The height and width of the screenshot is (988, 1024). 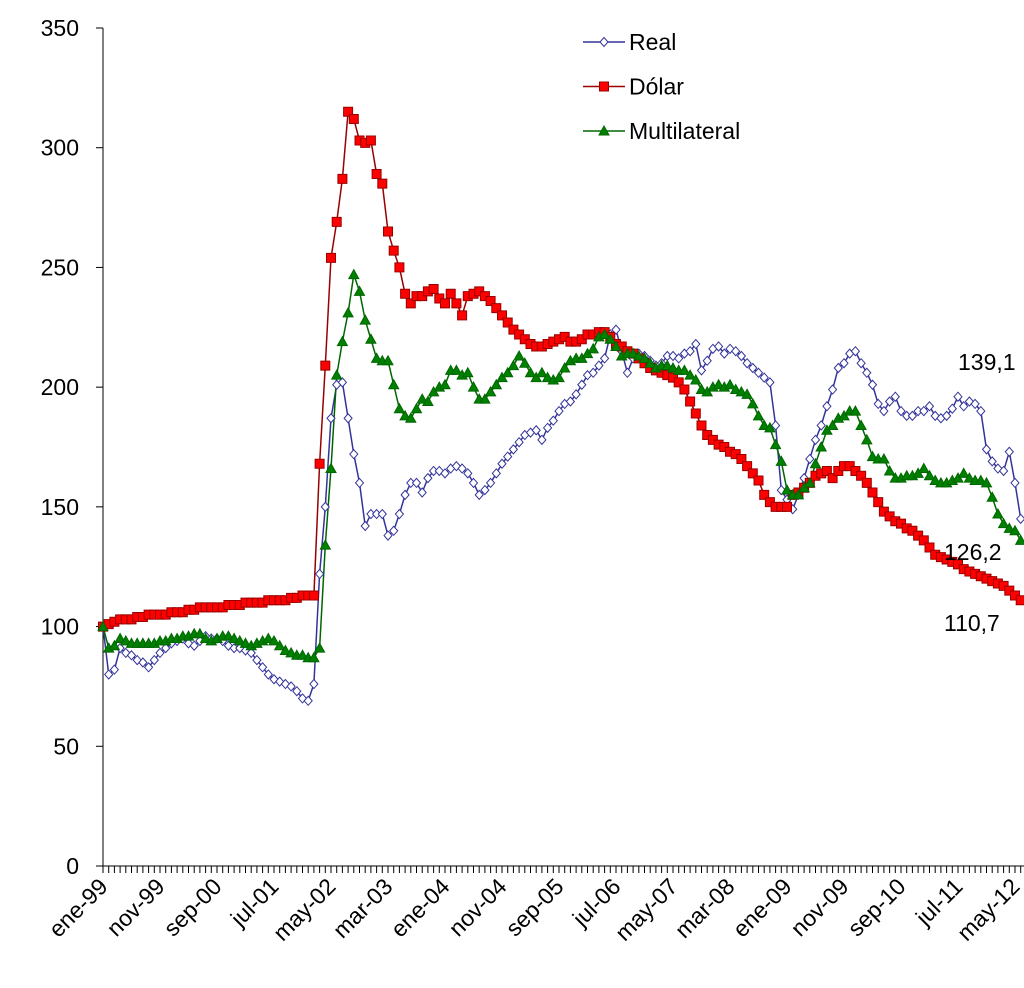 What do you see at coordinates (684, 131) in the screenshot?
I see `legend-label: Multilateral` at bounding box center [684, 131].